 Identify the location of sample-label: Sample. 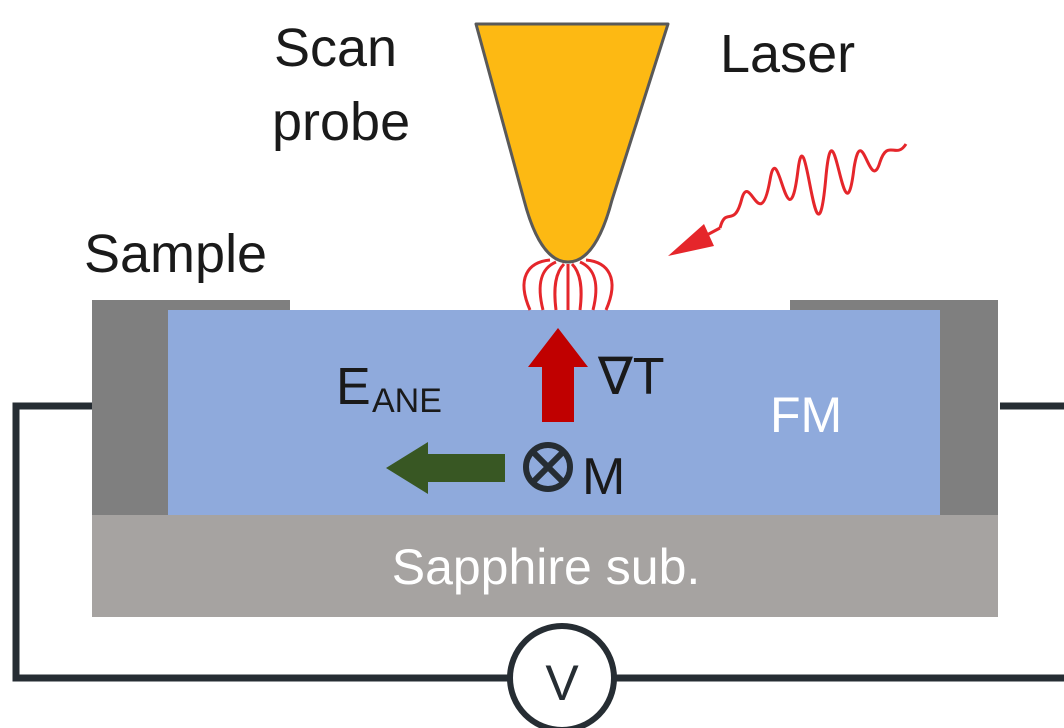
(175, 254).